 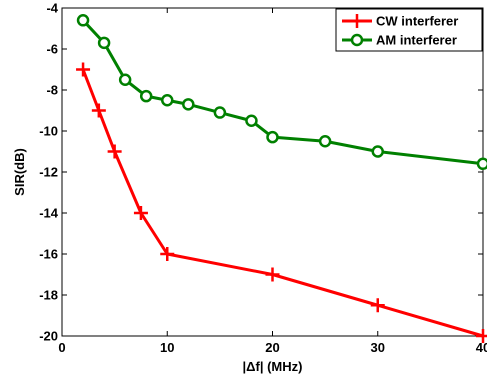 I want to click on y-tick-label: -4, so click(x=52, y=8).